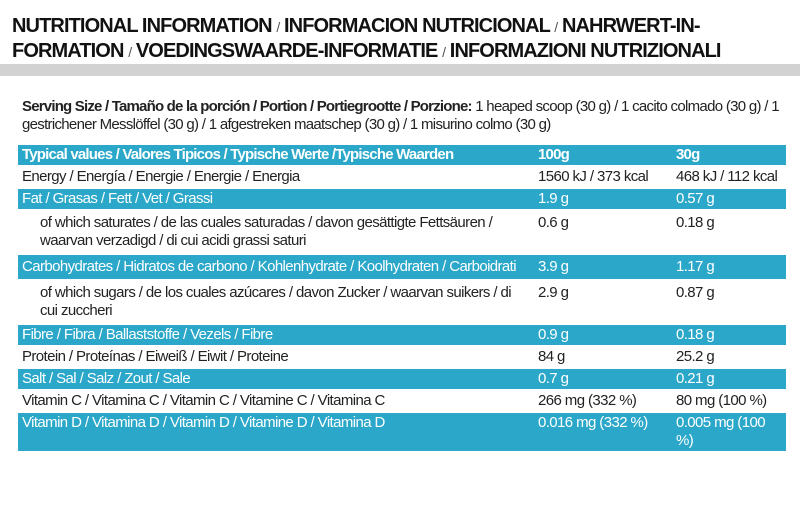 The height and width of the screenshot is (507, 800). What do you see at coordinates (585, 51) in the screenshot?
I see `title-it: INFORMAZIONI NUTRIZIONALI` at bounding box center [585, 51].